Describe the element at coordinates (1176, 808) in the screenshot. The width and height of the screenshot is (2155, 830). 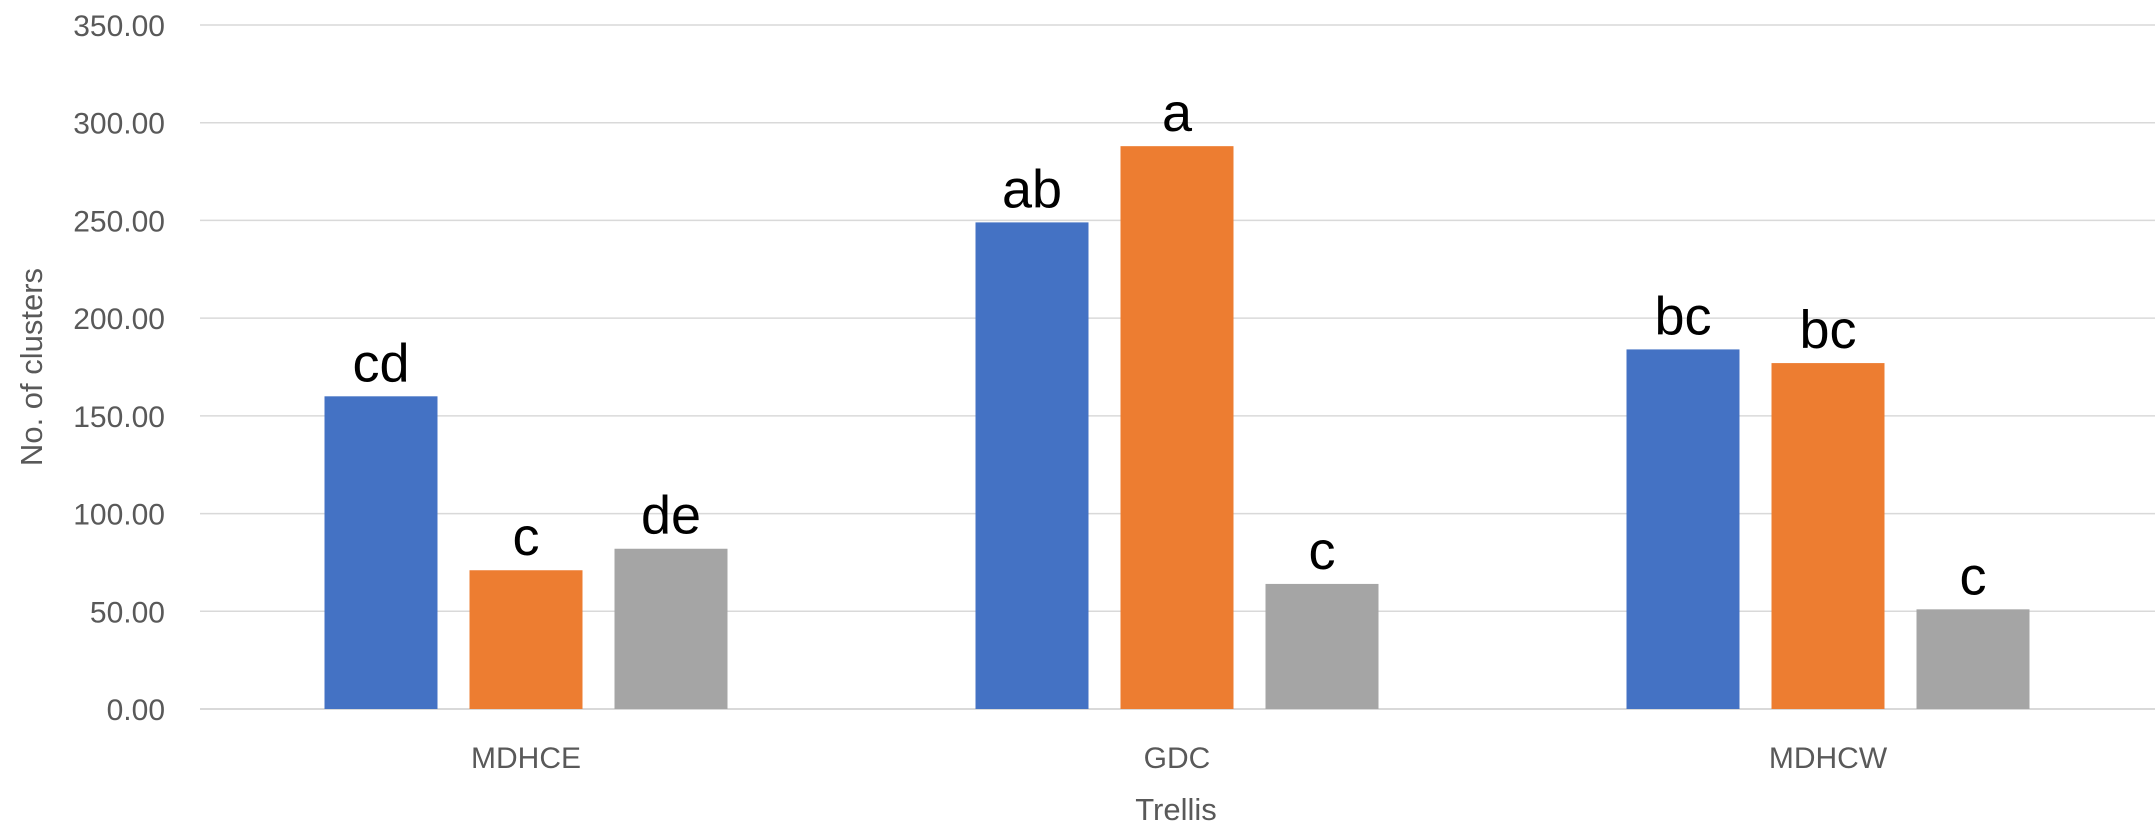
I see `x-axis-title: Trellis` at that location.